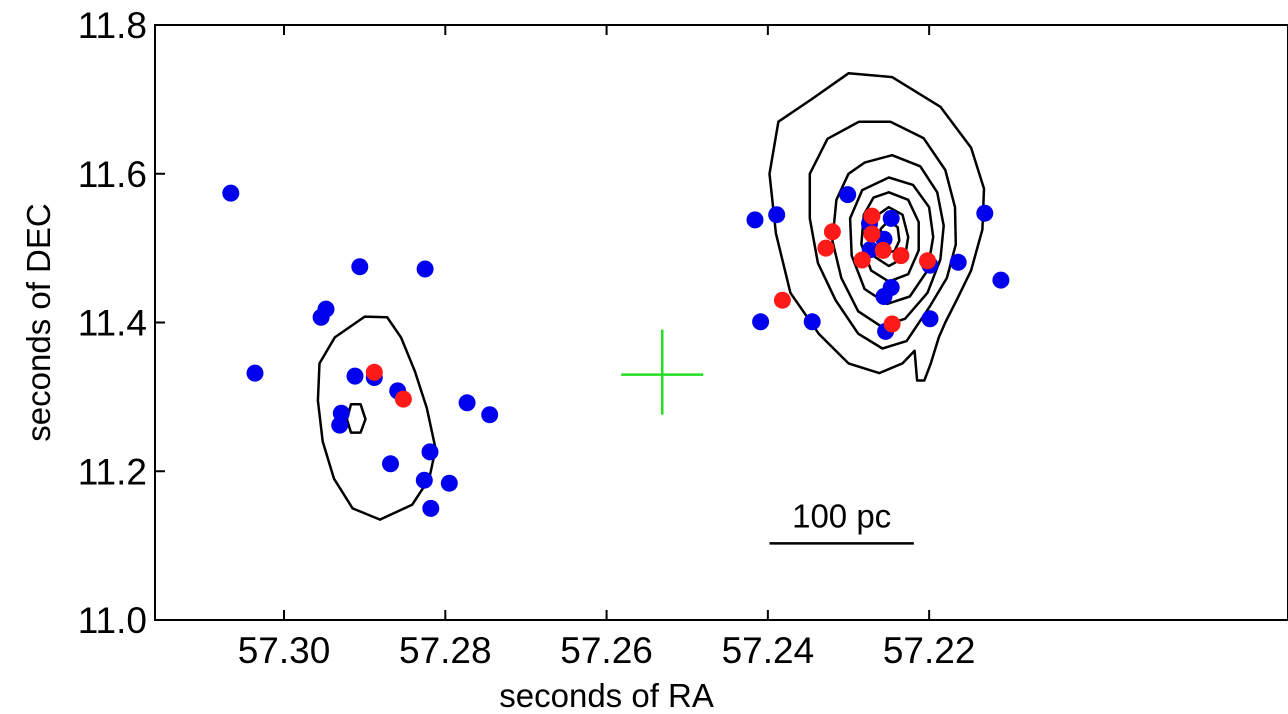 The width and height of the screenshot is (1288, 714). What do you see at coordinates (768, 650) in the screenshot?
I see `x-tick-label: 57.24` at bounding box center [768, 650].